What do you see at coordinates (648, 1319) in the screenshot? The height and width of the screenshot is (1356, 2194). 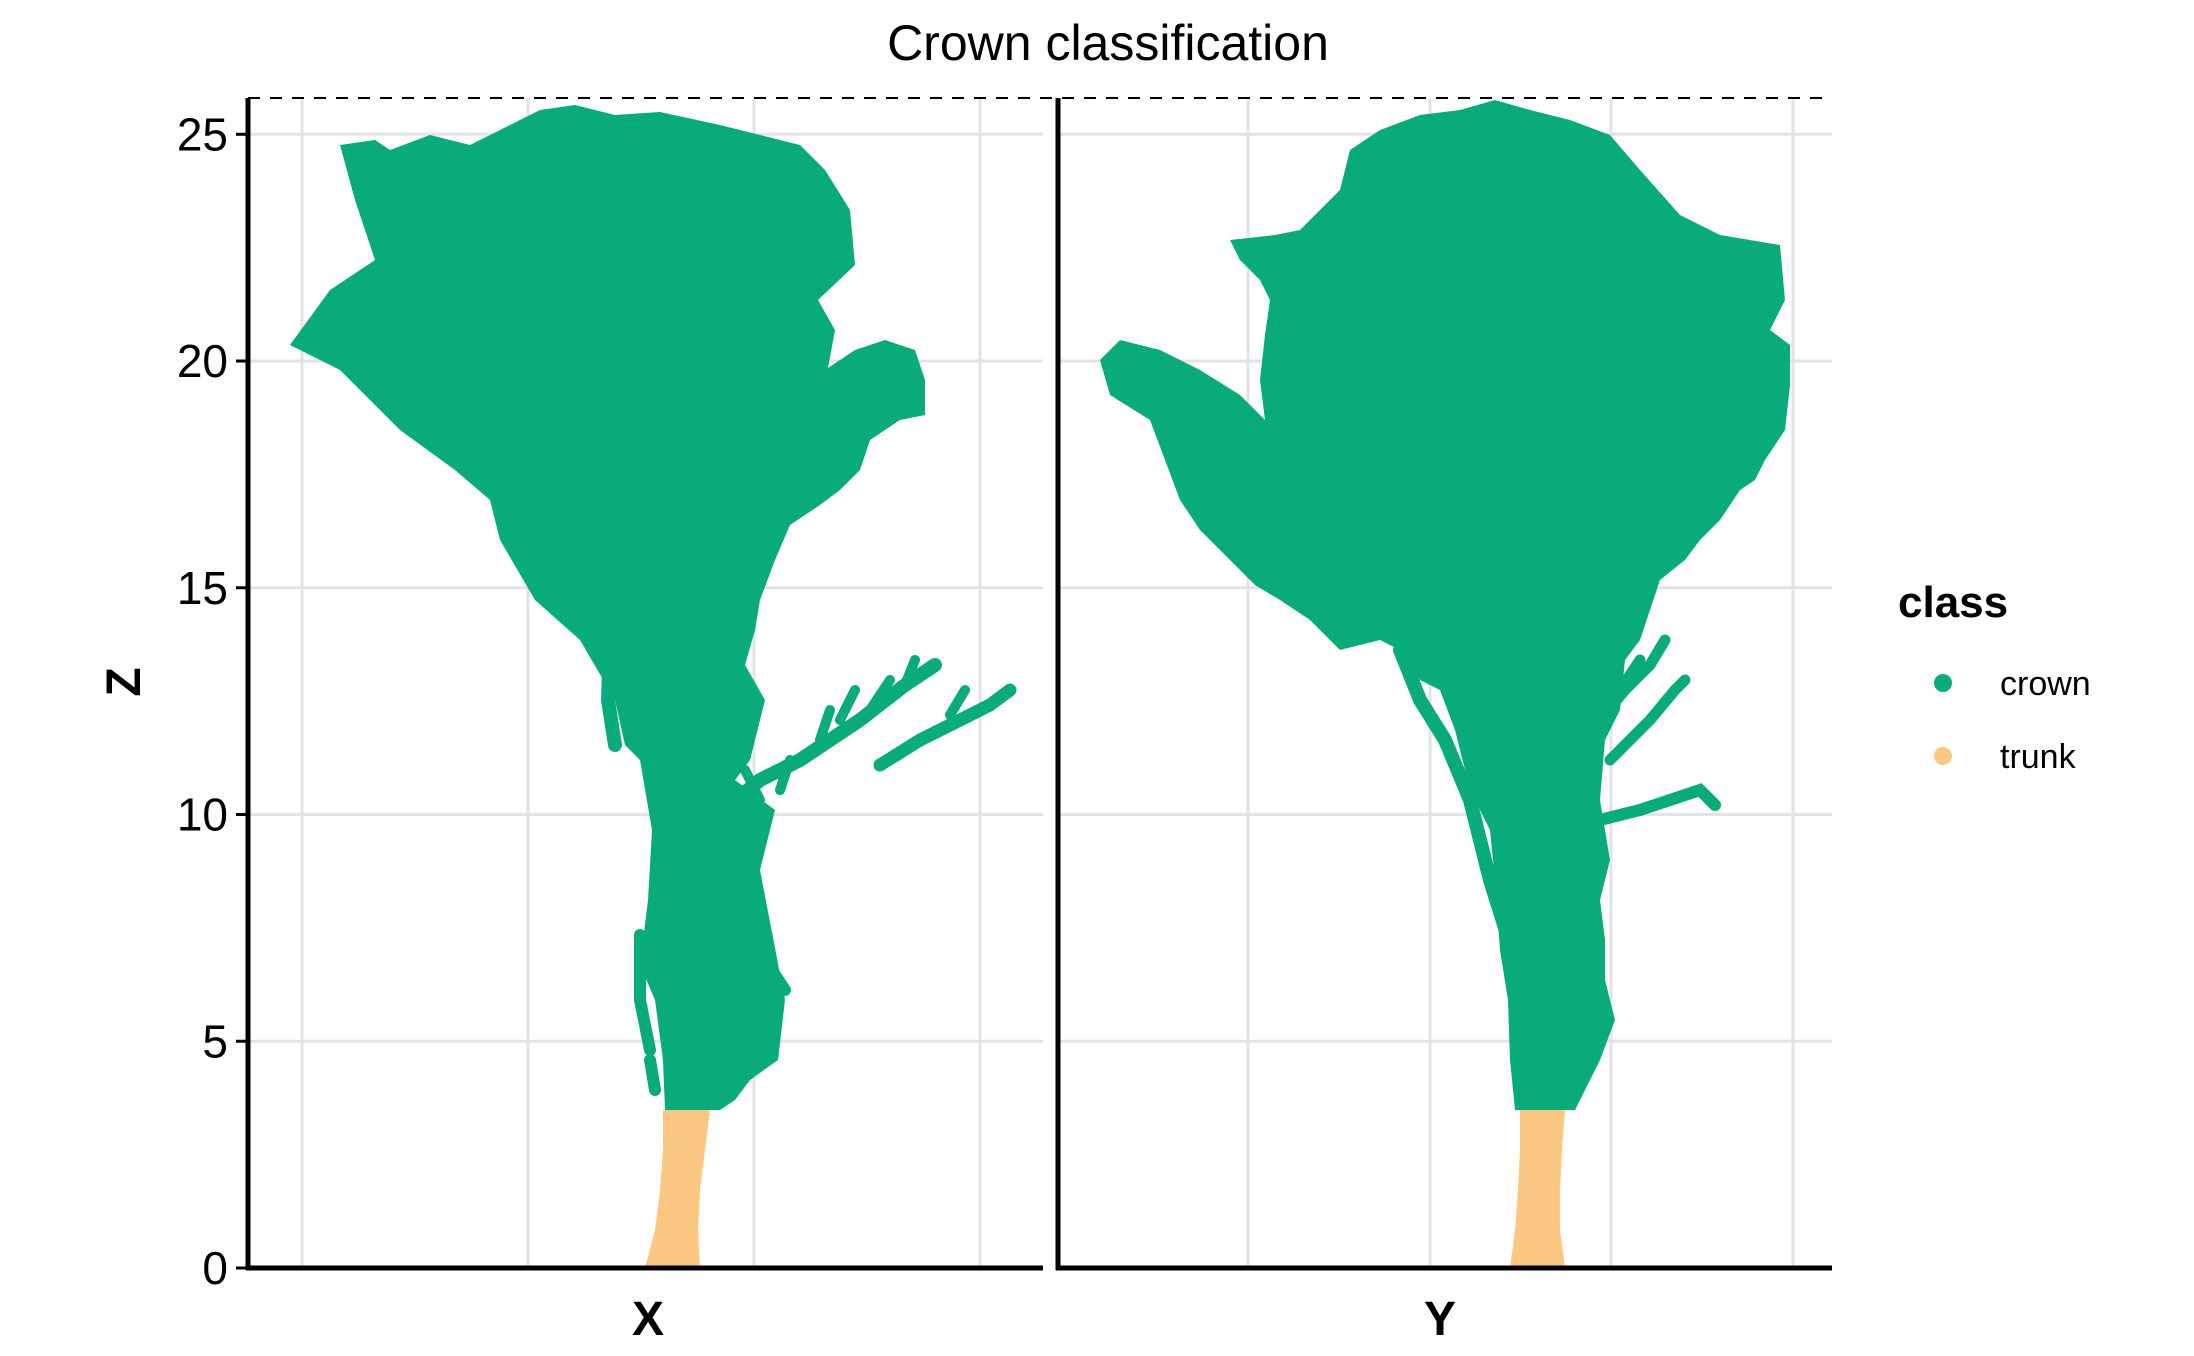 I see `x-axis-title-left: X` at bounding box center [648, 1319].